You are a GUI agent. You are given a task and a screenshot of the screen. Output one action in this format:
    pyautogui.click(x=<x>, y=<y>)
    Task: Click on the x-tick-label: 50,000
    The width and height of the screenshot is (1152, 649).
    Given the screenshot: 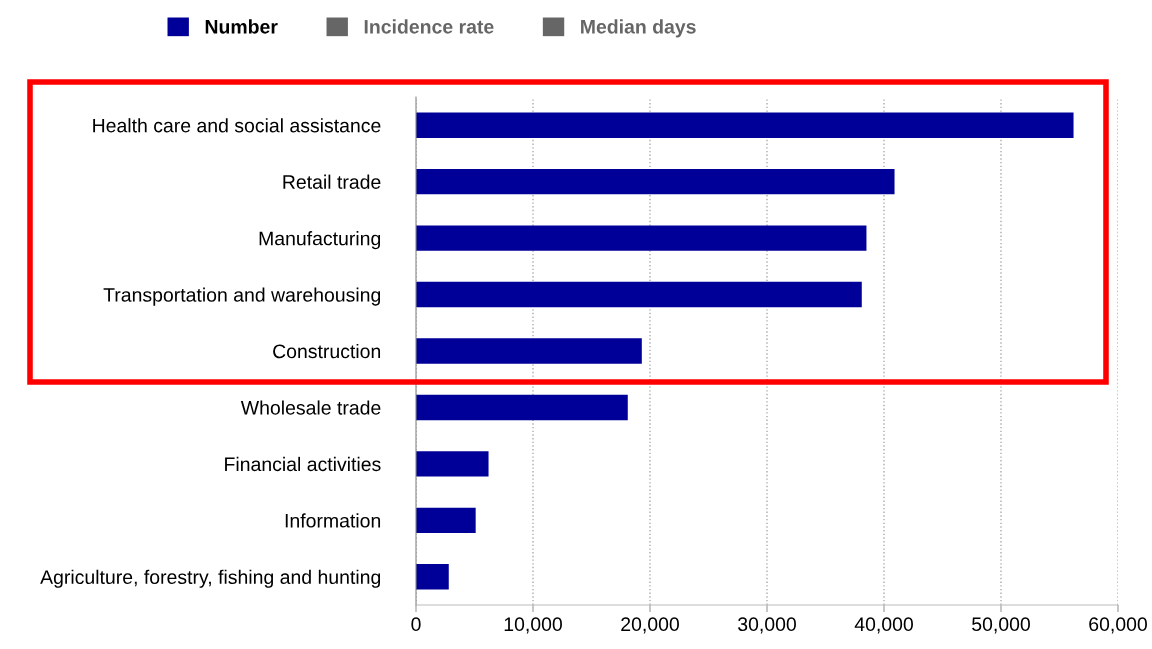 What is the action you would take?
    pyautogui.click(x=1001, y=625)
    